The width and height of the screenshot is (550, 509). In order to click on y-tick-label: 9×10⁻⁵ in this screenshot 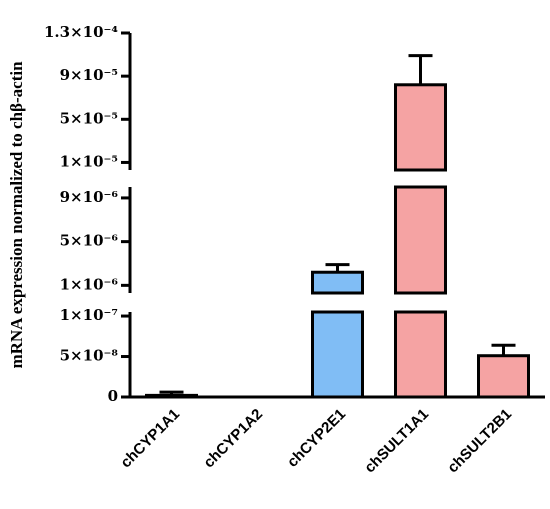, I will do `click(89, 75)`.